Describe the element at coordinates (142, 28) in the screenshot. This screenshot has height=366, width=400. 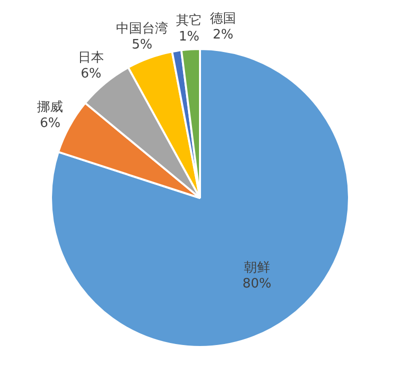
I see `slice-label: 中国台湾` at that location.